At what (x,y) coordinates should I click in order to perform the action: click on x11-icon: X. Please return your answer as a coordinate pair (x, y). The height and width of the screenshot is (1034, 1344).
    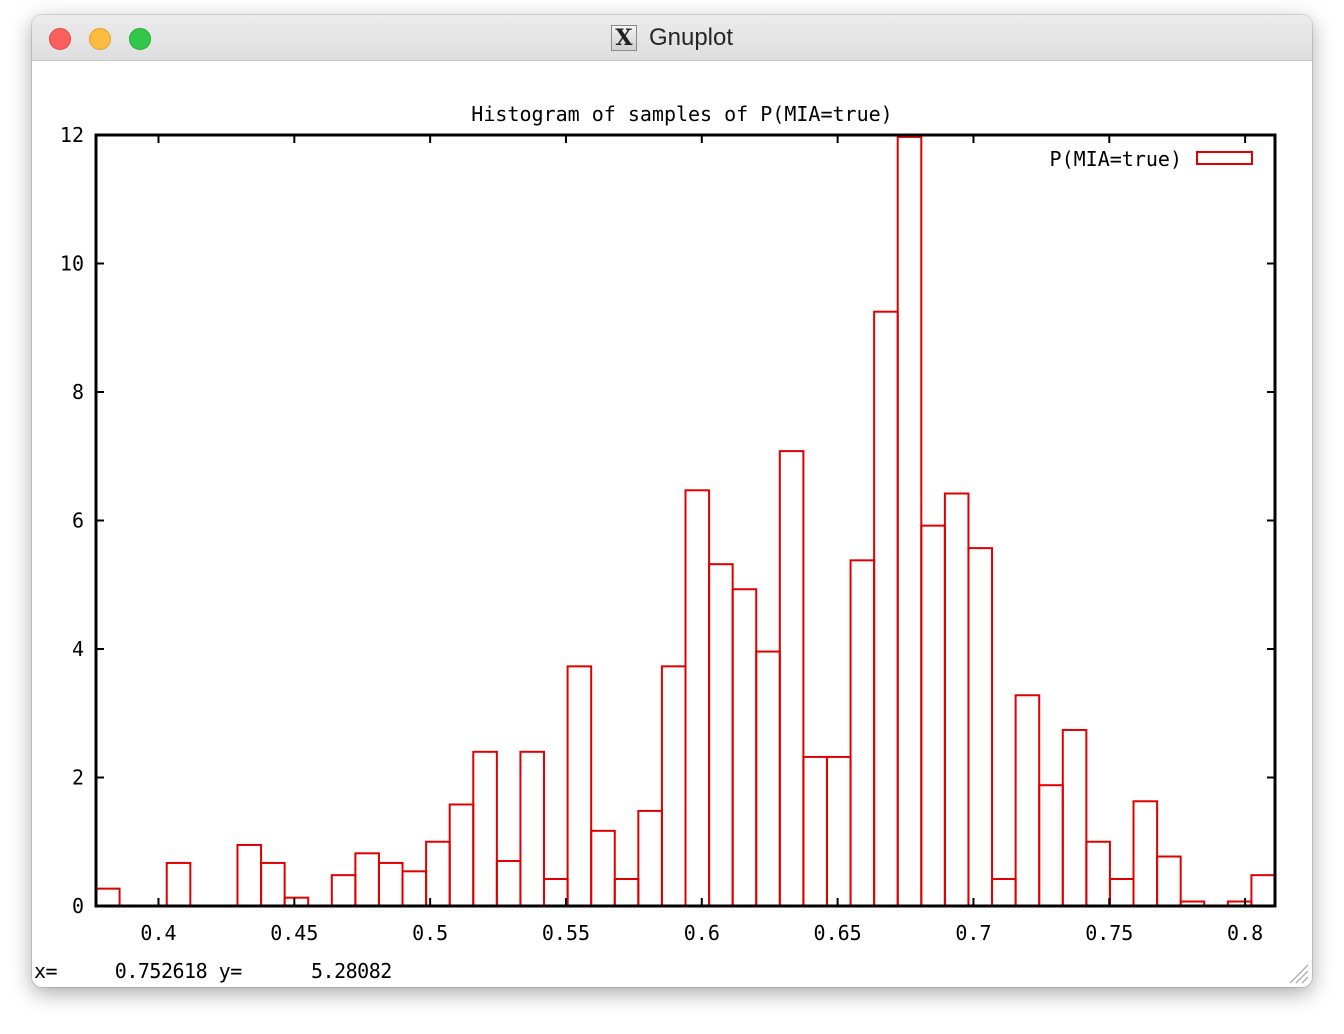
    Looking at the image, I should click on (623, 37).